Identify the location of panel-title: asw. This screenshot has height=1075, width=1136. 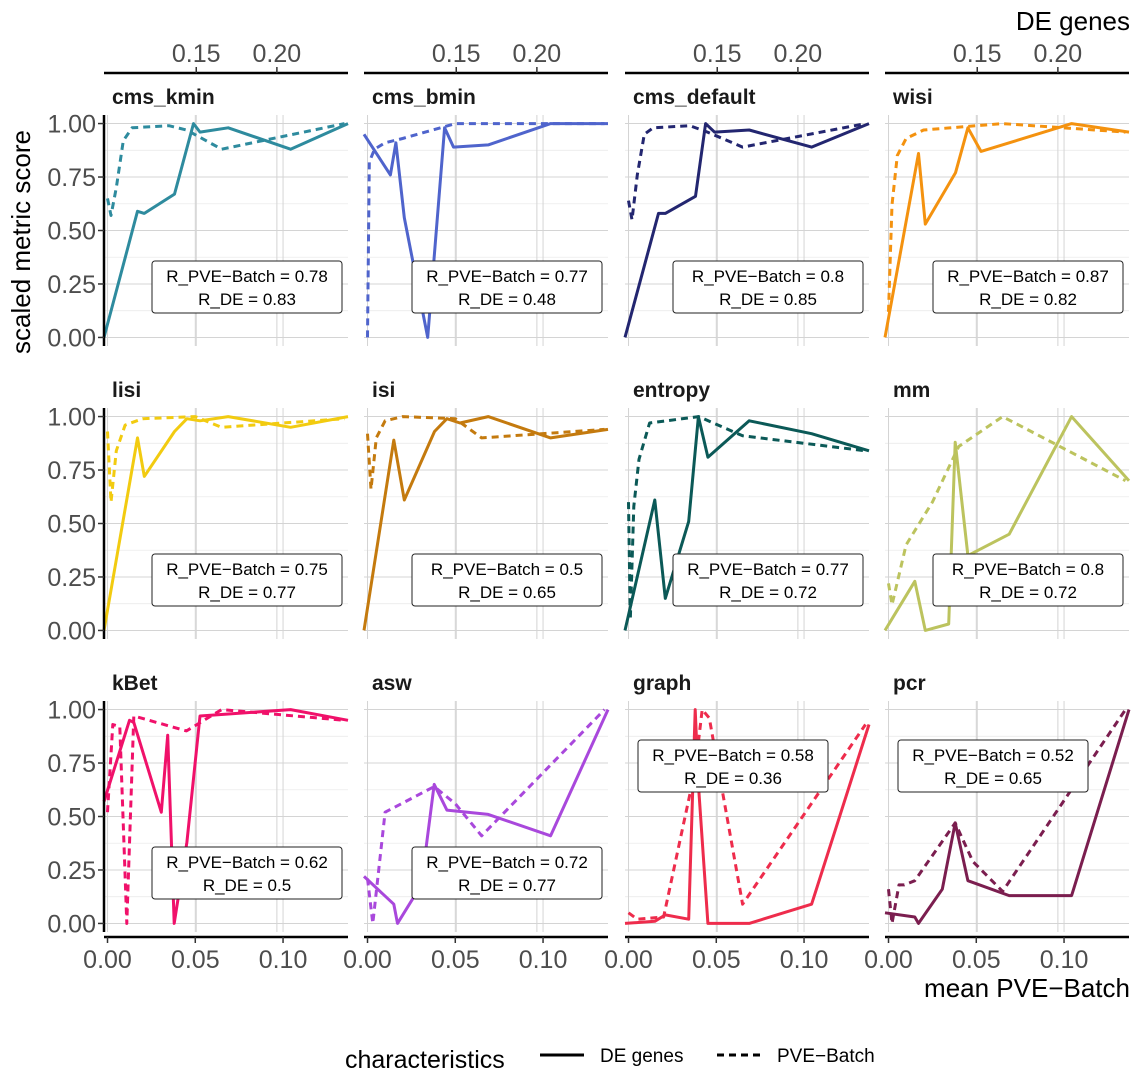
(392, 683).